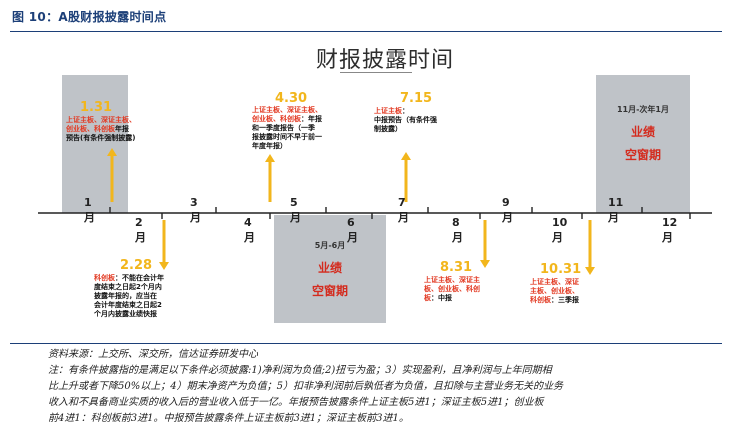  I want to click on window-may-jun, so click(330, 269).